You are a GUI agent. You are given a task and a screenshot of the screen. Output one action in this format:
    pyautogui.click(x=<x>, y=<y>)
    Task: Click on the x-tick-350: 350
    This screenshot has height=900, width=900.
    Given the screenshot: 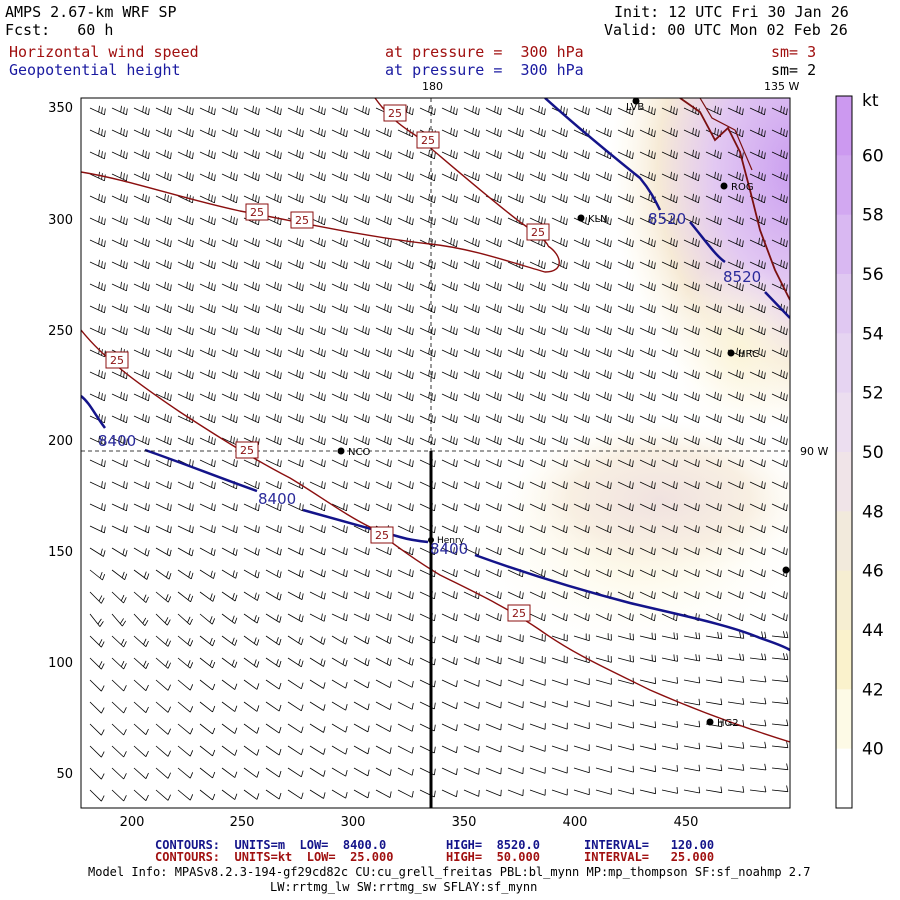 What is the action you would take?
    pyautogui.click(x=464, y=822)
    